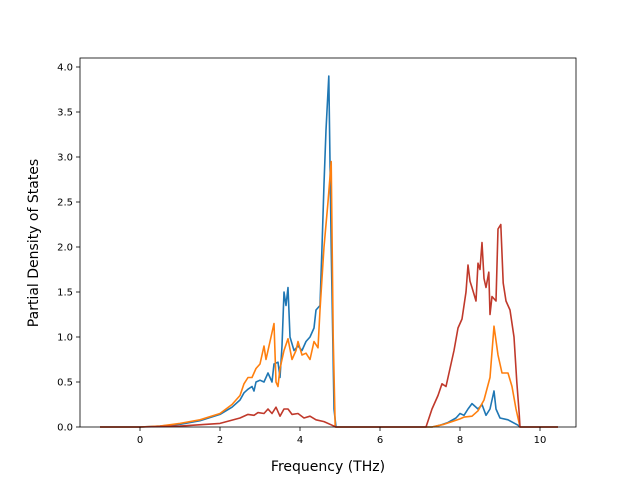 Image resolution: width=640 pixels, height=480 pixels. What do you see at coordinates (34, 243) in the screenshot?
I see `y-axis-title: Partial Density of States` at bounding box center [34, 243].